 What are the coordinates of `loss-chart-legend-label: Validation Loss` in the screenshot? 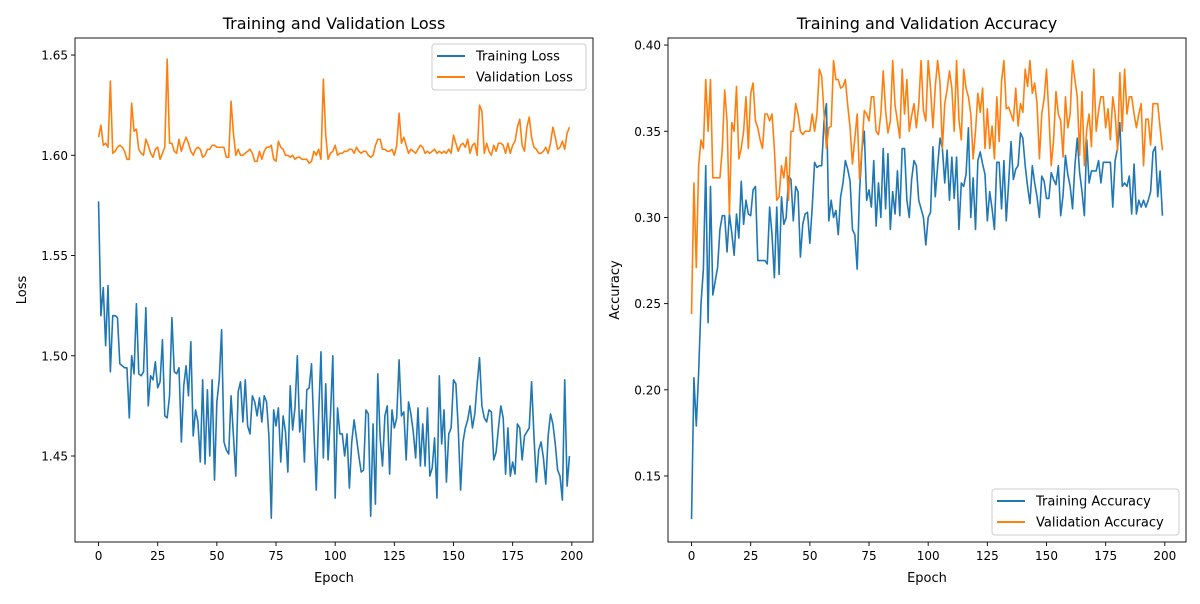 It's located at (524, 78).